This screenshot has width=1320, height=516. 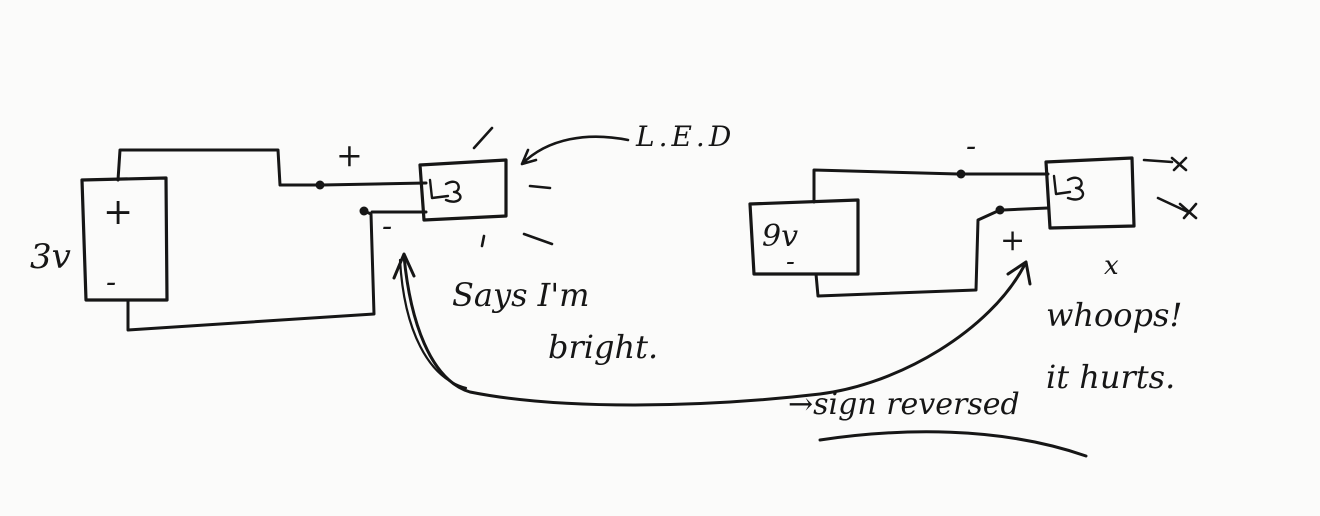 I want to click on caption-right-line2: it hurts., so click(x=1110, y=377).